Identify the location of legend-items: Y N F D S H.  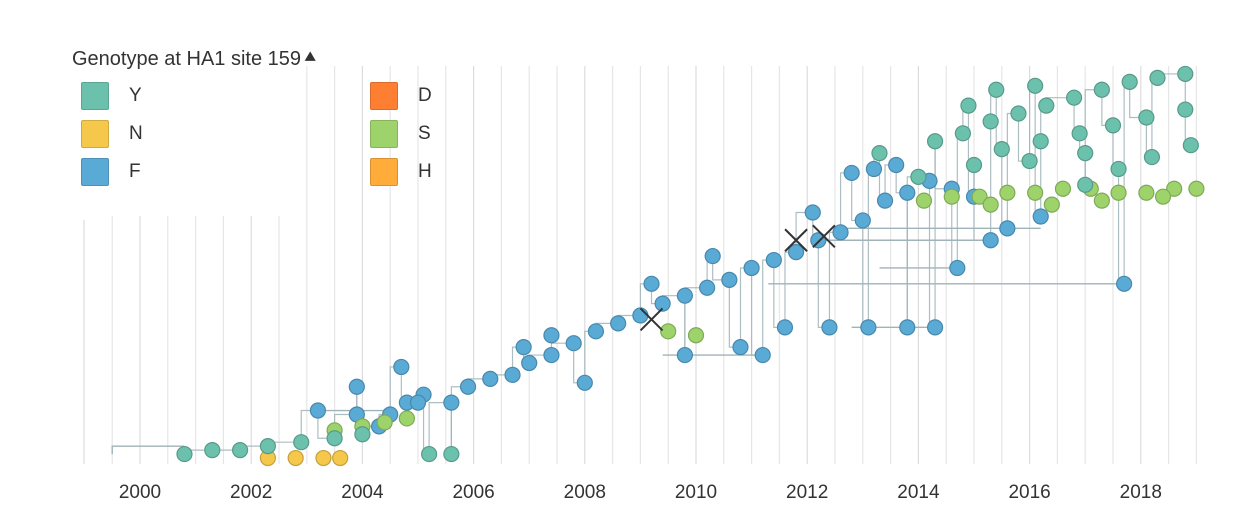
(282, 141).